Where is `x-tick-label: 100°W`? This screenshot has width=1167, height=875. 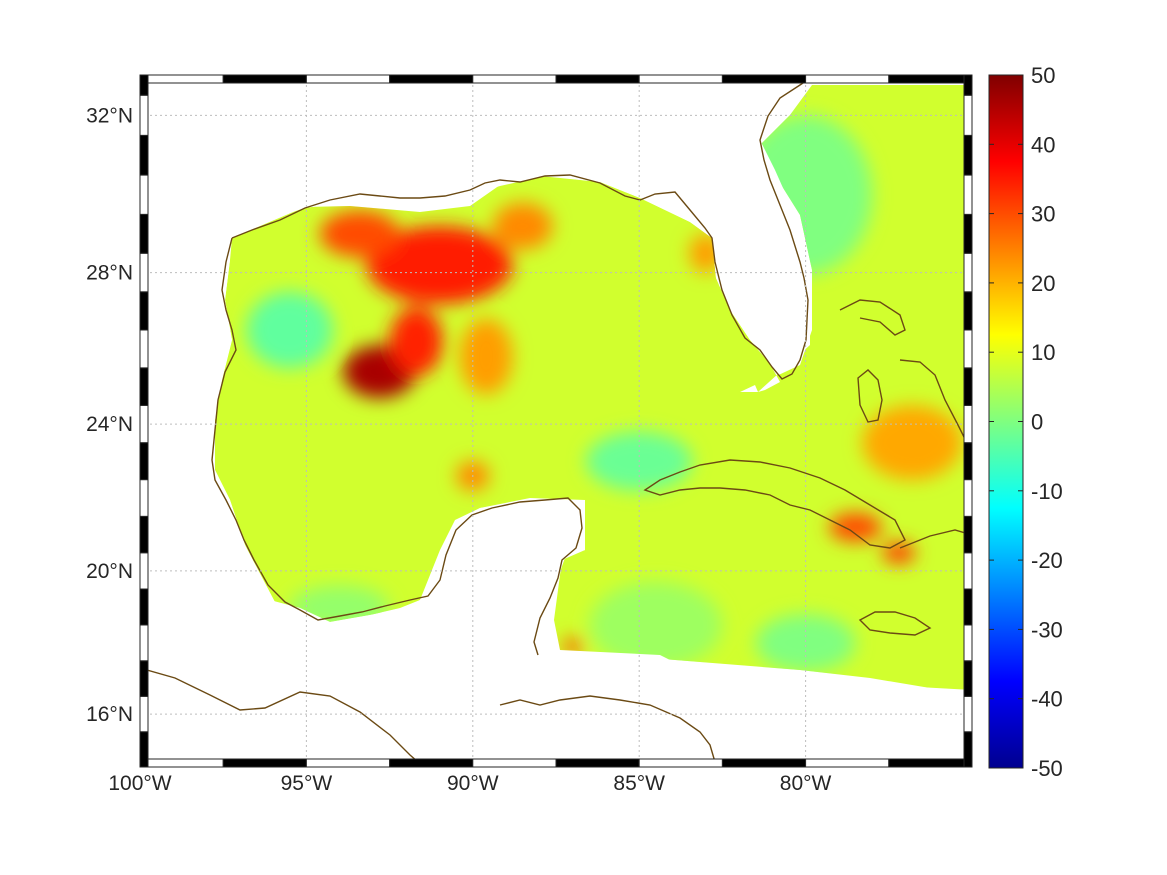 x-tick-label: 100°W is located at coordinates (139, 783).